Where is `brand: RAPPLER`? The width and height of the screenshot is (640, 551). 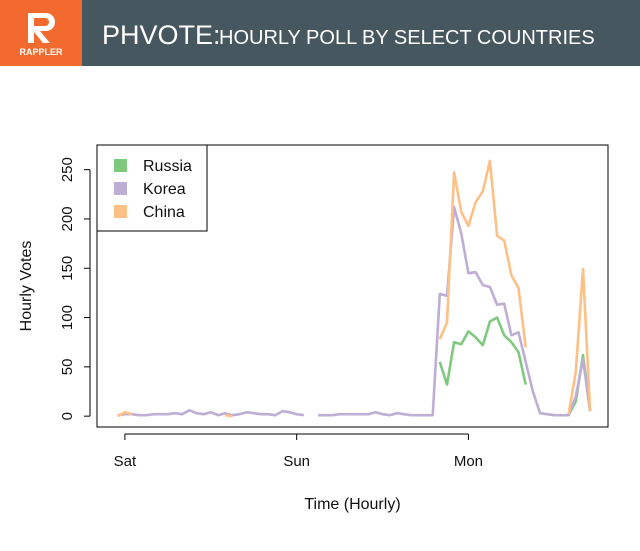
brand: RAPPLER is located at coordinates (41, 52).